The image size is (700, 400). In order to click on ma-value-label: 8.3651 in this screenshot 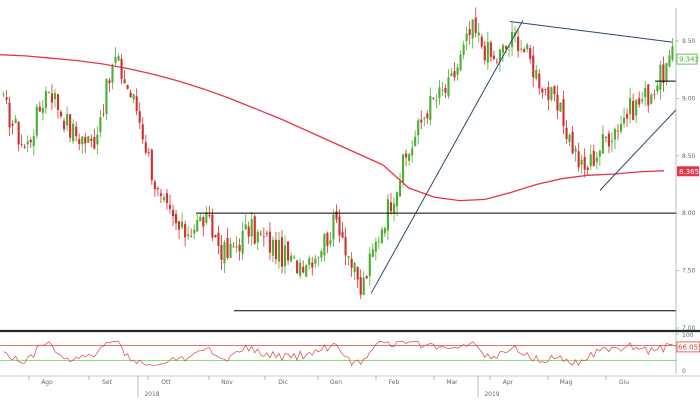, I will do `click(689, 172)`.